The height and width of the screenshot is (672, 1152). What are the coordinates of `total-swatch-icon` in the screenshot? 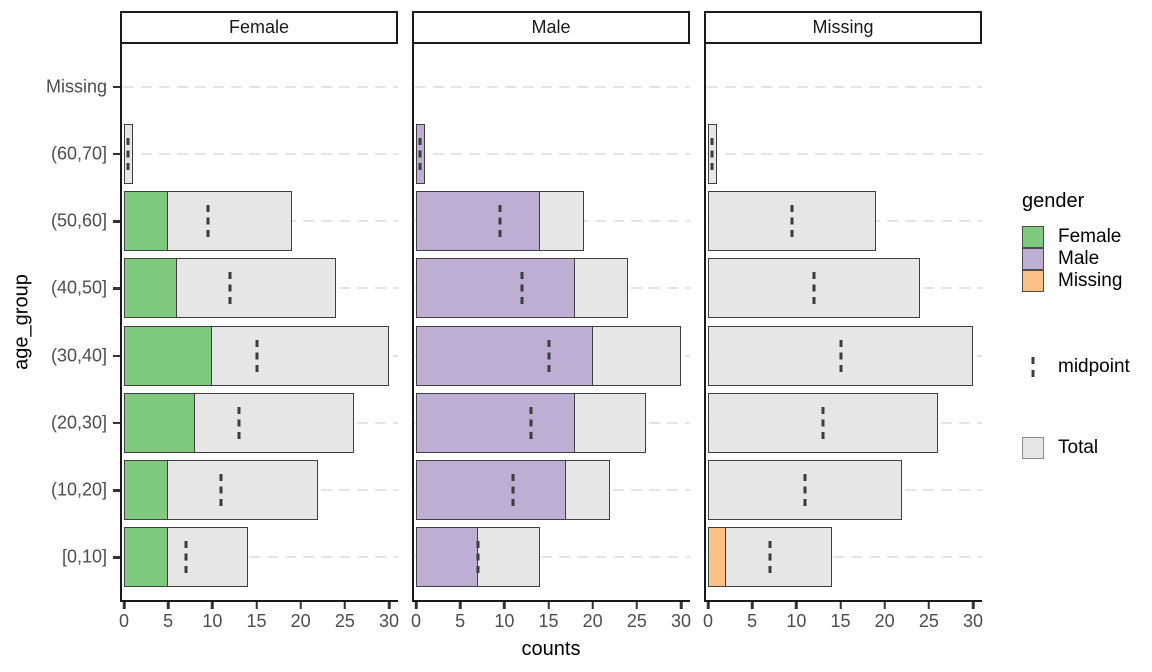 It's located at (1033, 448).